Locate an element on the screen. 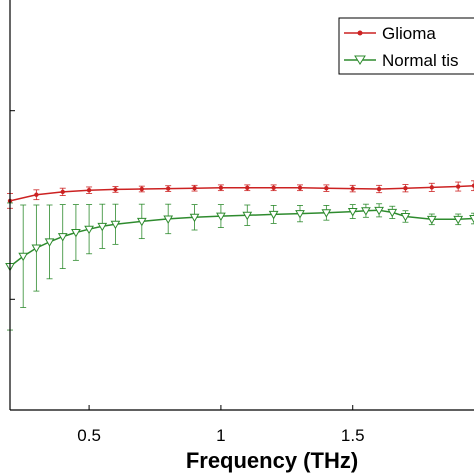 The image size is (474, 474). legend-box is located at coordinates (406, 46).